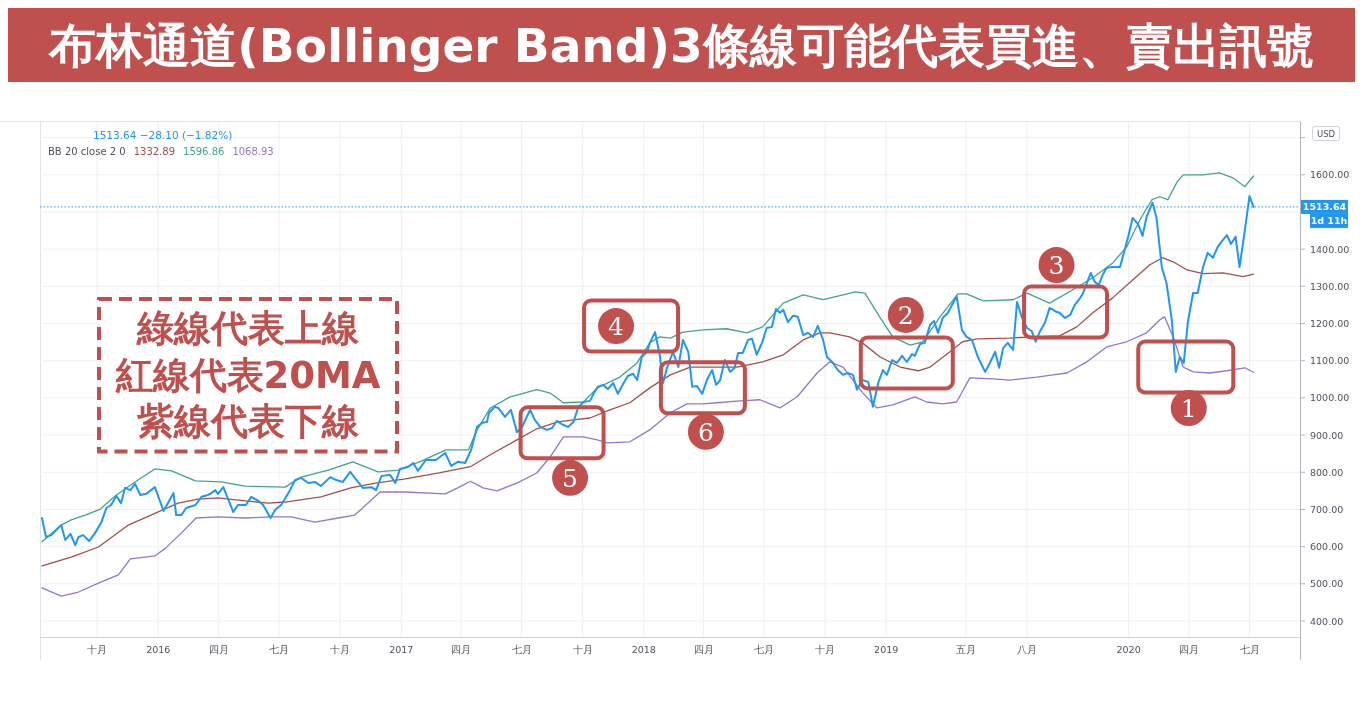  What do you see at coordinates (253, 151) in the screenshot?
I see `annotation: 1068.93` at bounding box center [253, 151].